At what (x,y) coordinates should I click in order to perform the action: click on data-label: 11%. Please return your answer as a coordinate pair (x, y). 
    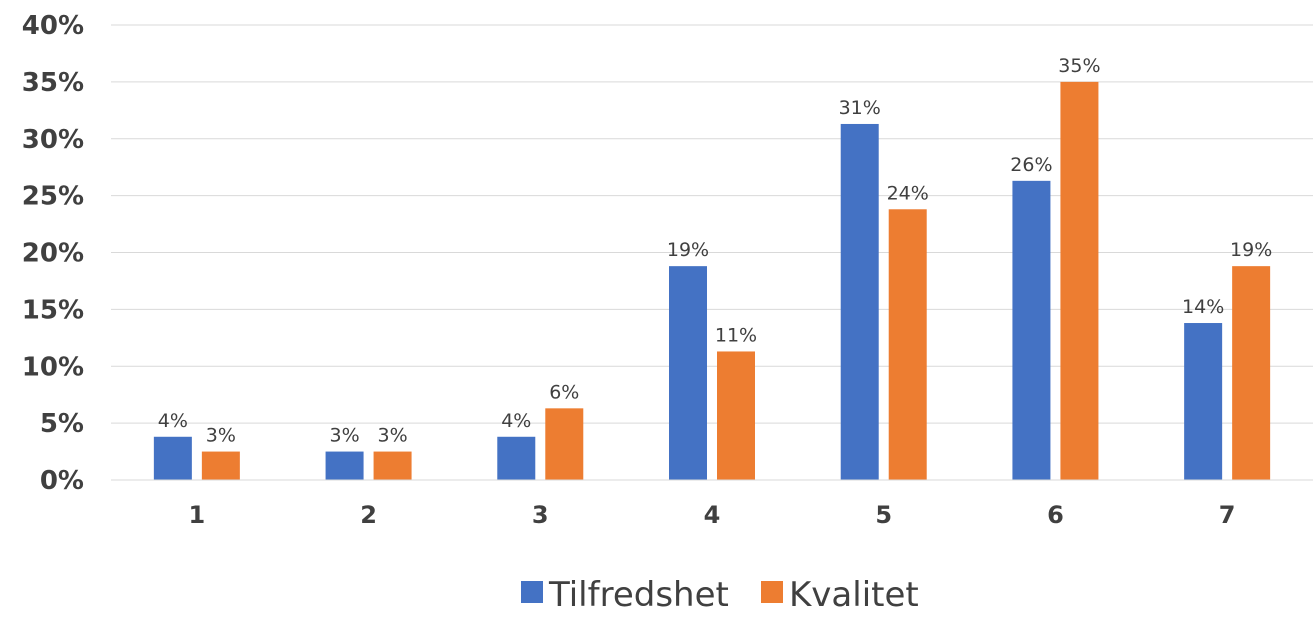
    Looking at the image, I should click on (736, 335).